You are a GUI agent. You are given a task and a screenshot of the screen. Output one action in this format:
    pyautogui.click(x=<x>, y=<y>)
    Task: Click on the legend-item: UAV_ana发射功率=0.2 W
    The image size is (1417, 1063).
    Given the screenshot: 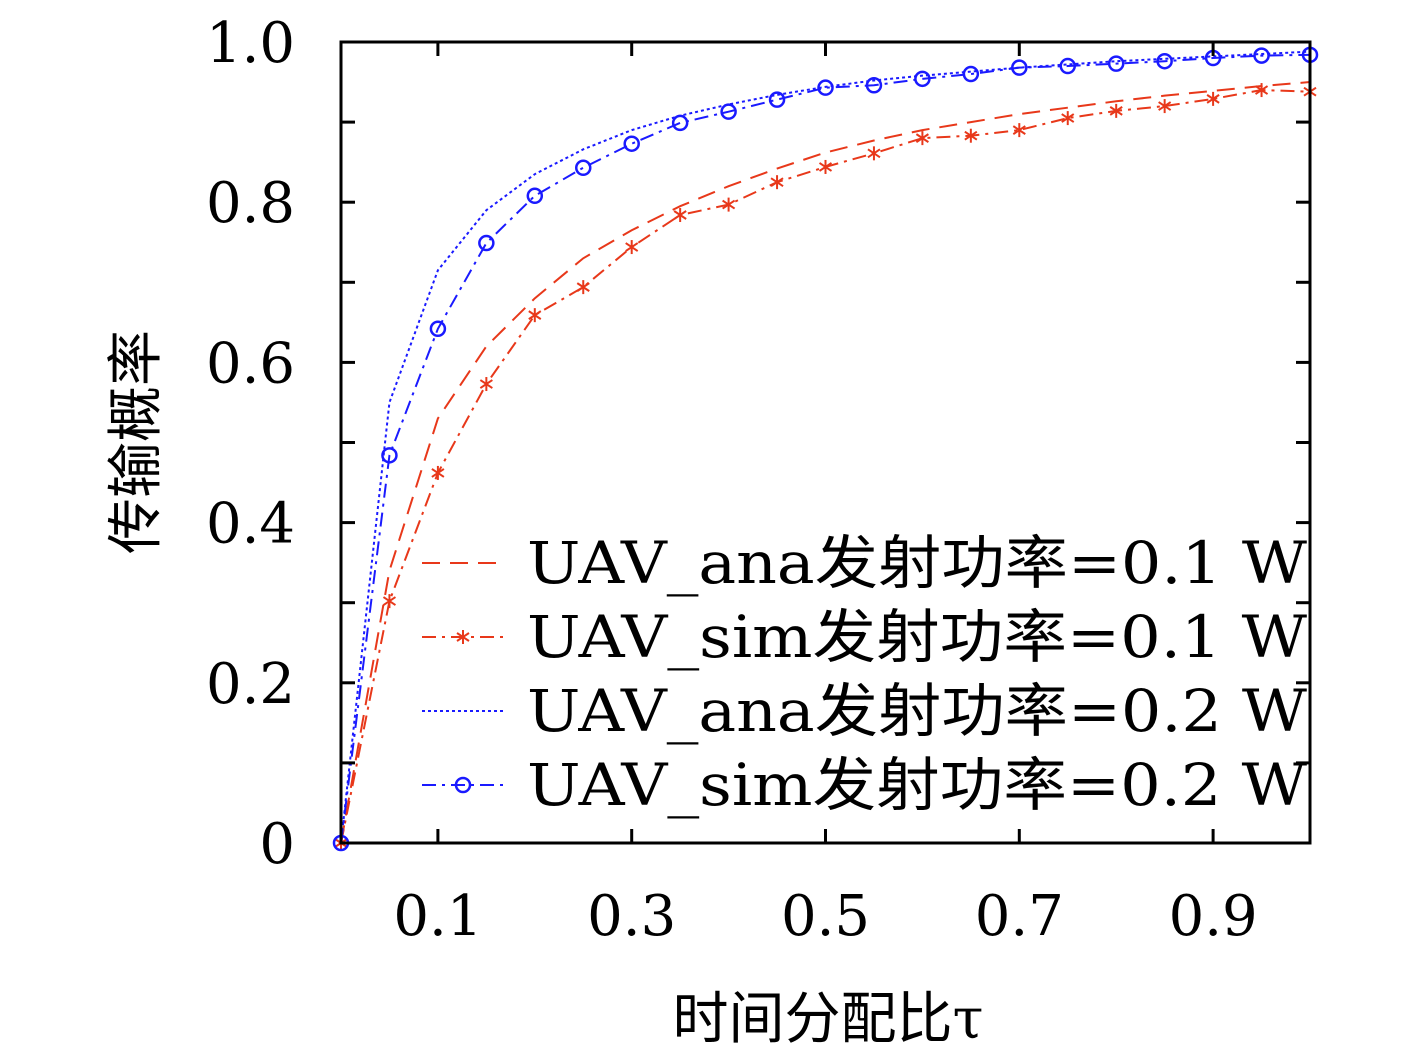 What is the action you would take?
    pyautogui.click(x=864, y=711)
    